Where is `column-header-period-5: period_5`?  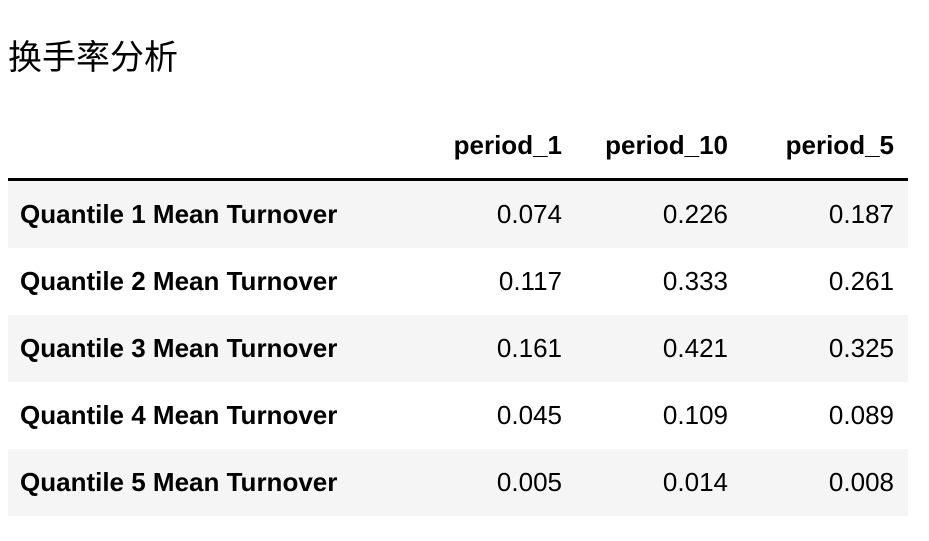 column-header-period-5: period_5 is located at coordinates (825, 146).